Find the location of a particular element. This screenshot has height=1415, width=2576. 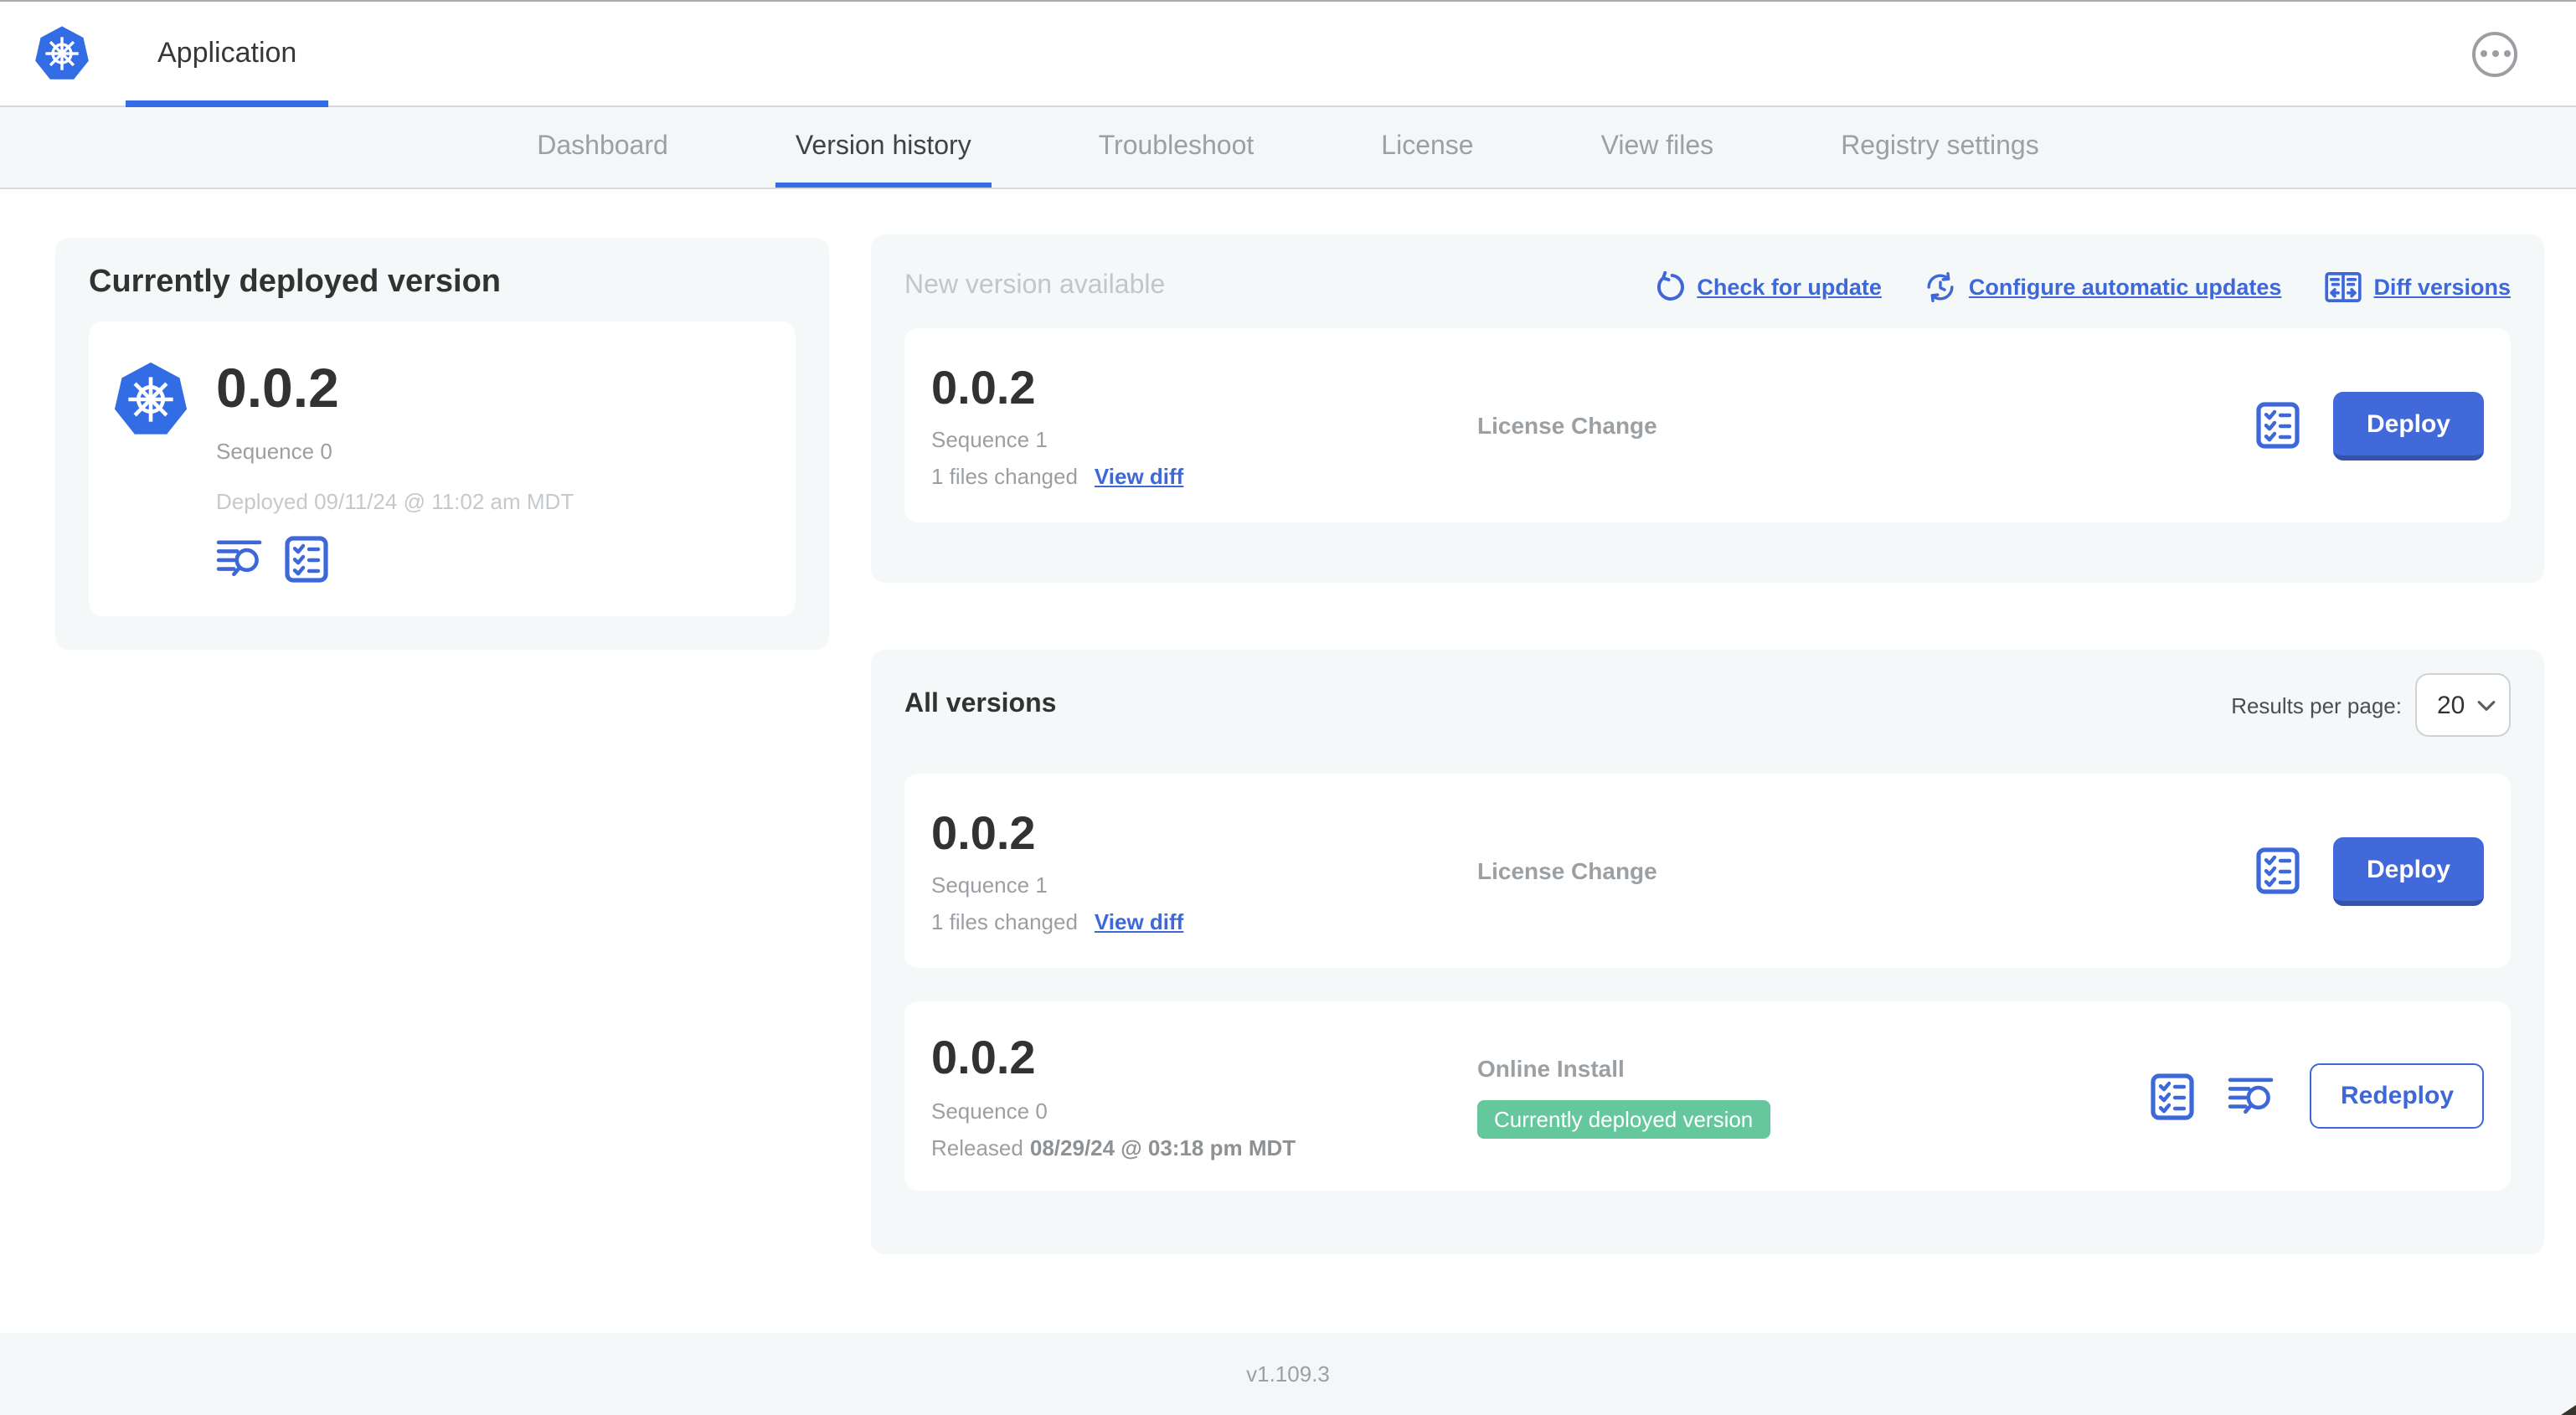

active-app-tab-indicator is located at coordinates (227, 103).